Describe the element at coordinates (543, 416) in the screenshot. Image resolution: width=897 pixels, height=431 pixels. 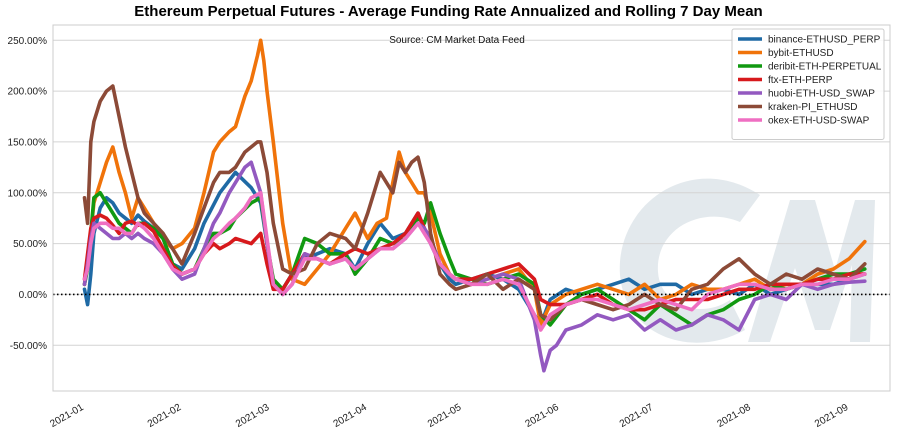
I see `x-tick-label: 2021-06` at that location.